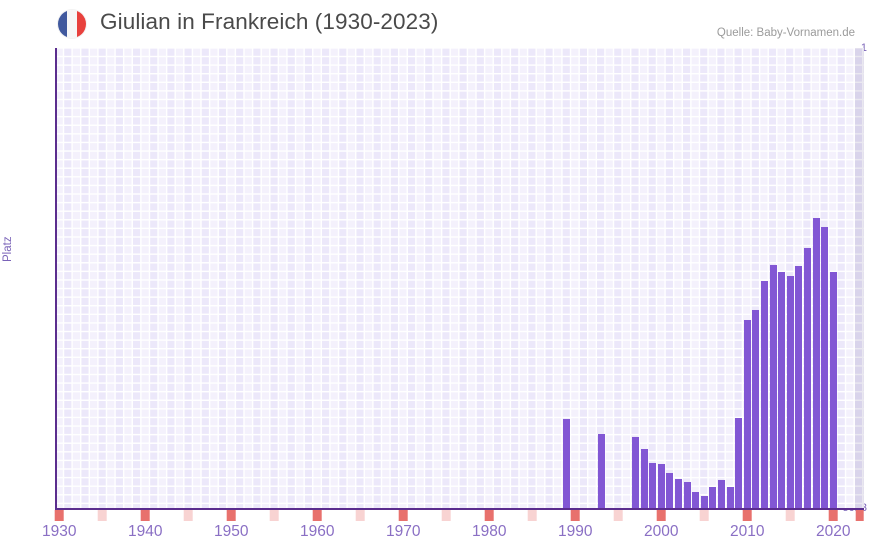 The width and height of the screenshot is (873, 552). I want to click on x-axis-tick-label: 2000, so click(661, 531).